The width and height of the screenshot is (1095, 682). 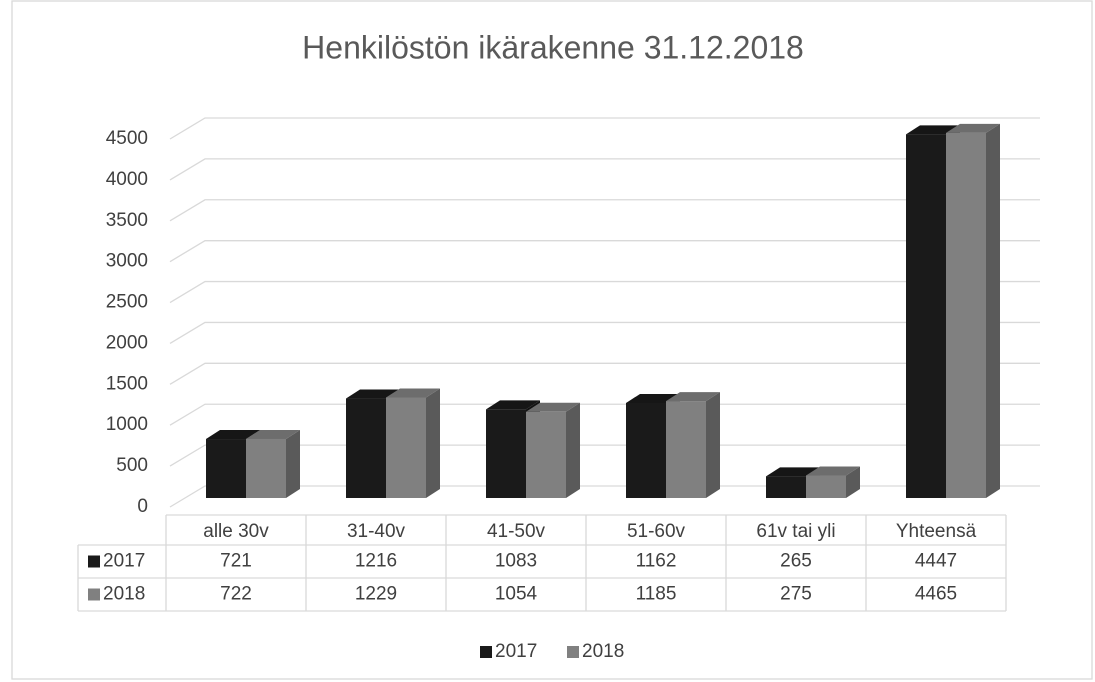 What do you see at coordinates (236, 594) in the screenshot?
I see `table-cell: 722` at bounding box center [236, 594].